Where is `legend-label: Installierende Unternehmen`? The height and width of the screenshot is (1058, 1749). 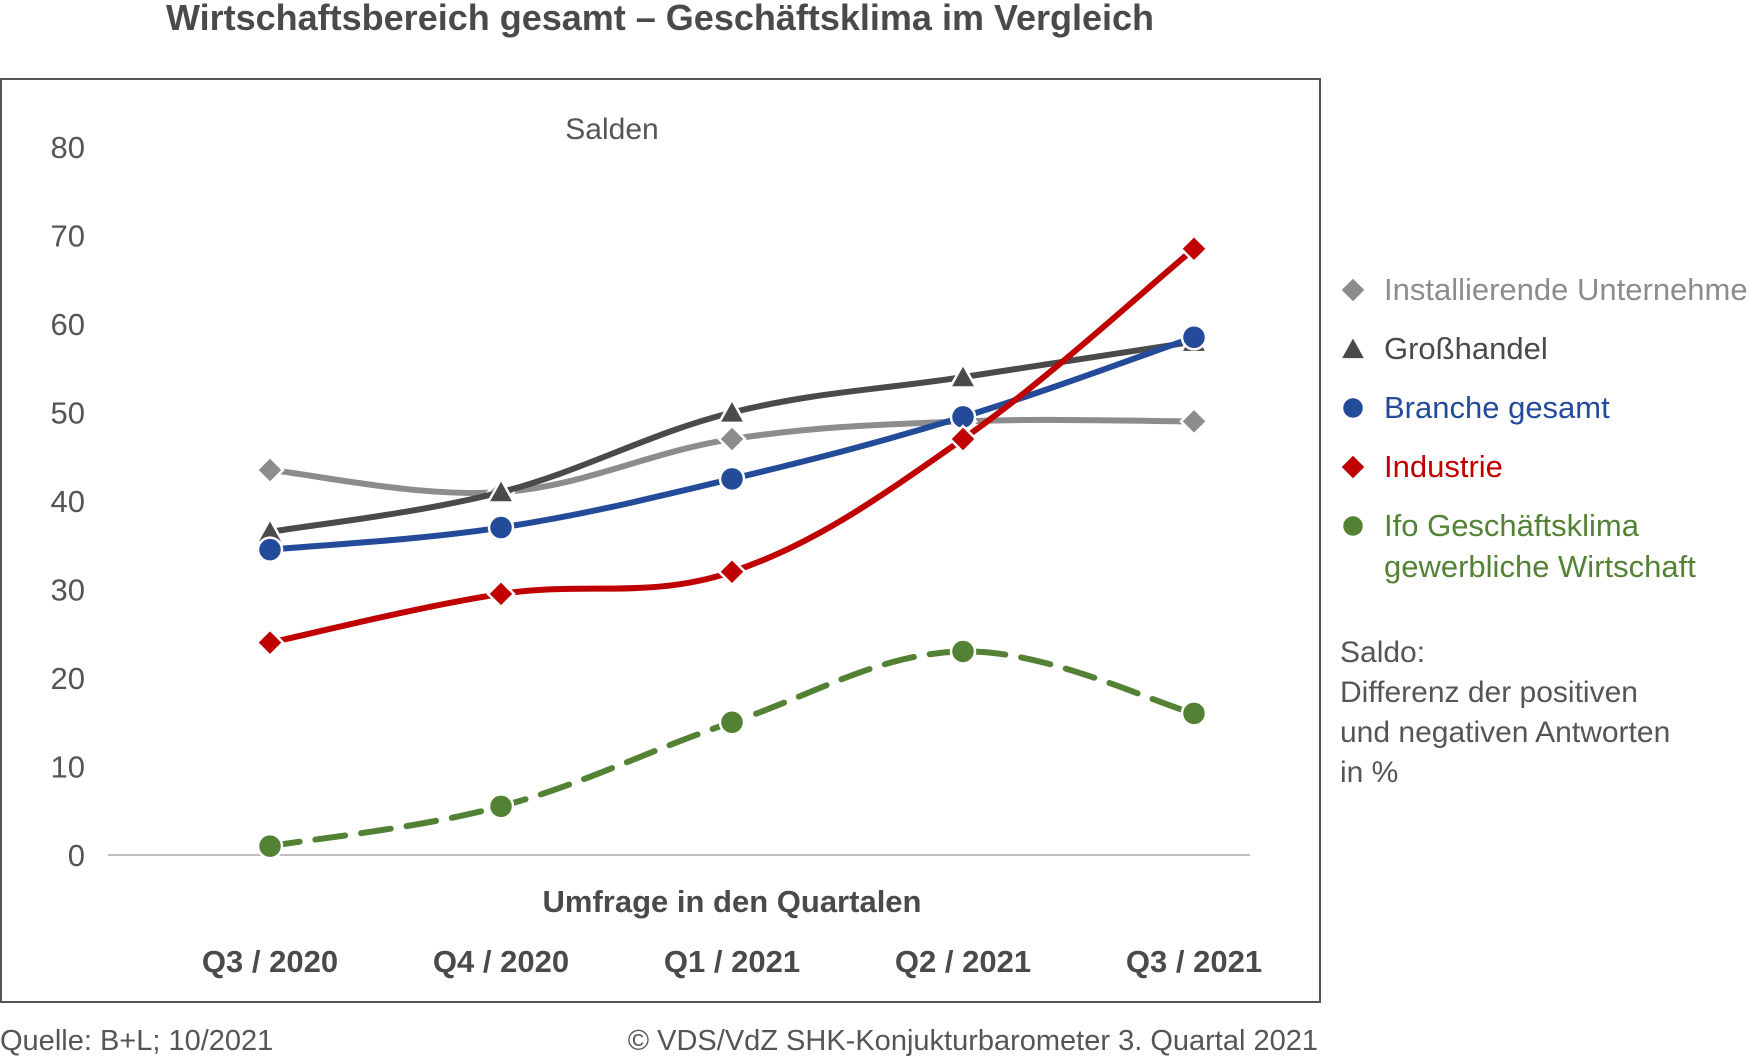 legend-label: Installierende Unternehmen is located at coordinates (1566, 289).